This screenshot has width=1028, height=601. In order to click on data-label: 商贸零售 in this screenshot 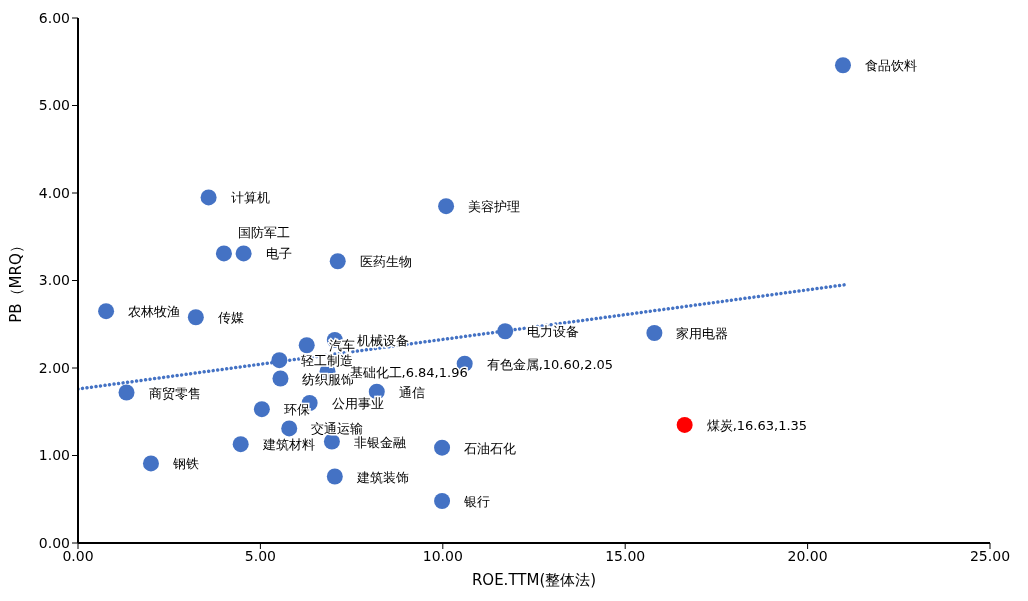, I will do `click(174, 393)`.